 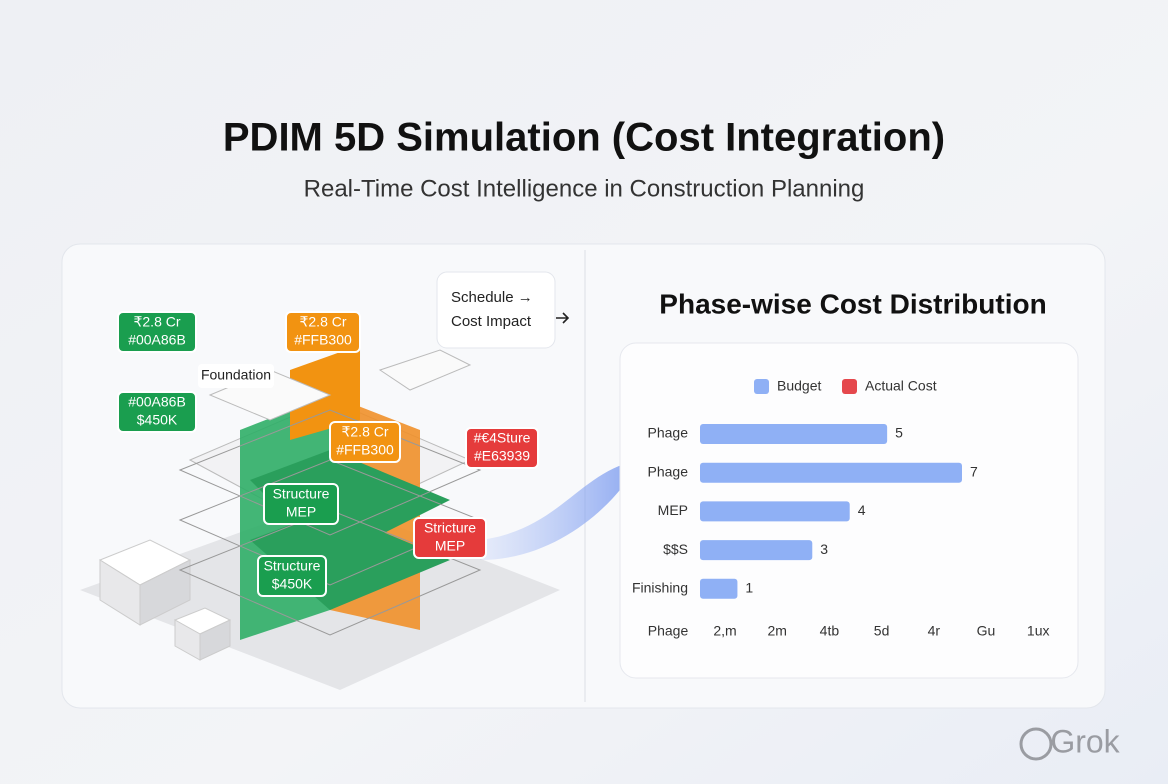 I want to click on x-axis-label: Phage, so click(x=668, y=631).